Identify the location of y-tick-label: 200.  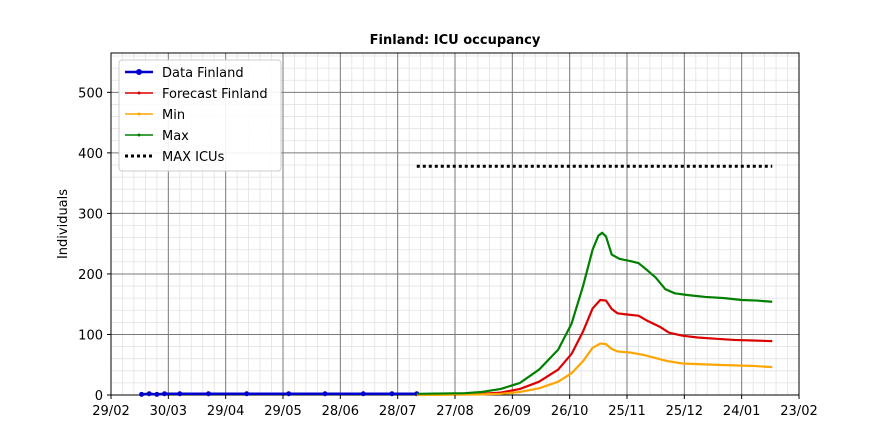
(90, 275).